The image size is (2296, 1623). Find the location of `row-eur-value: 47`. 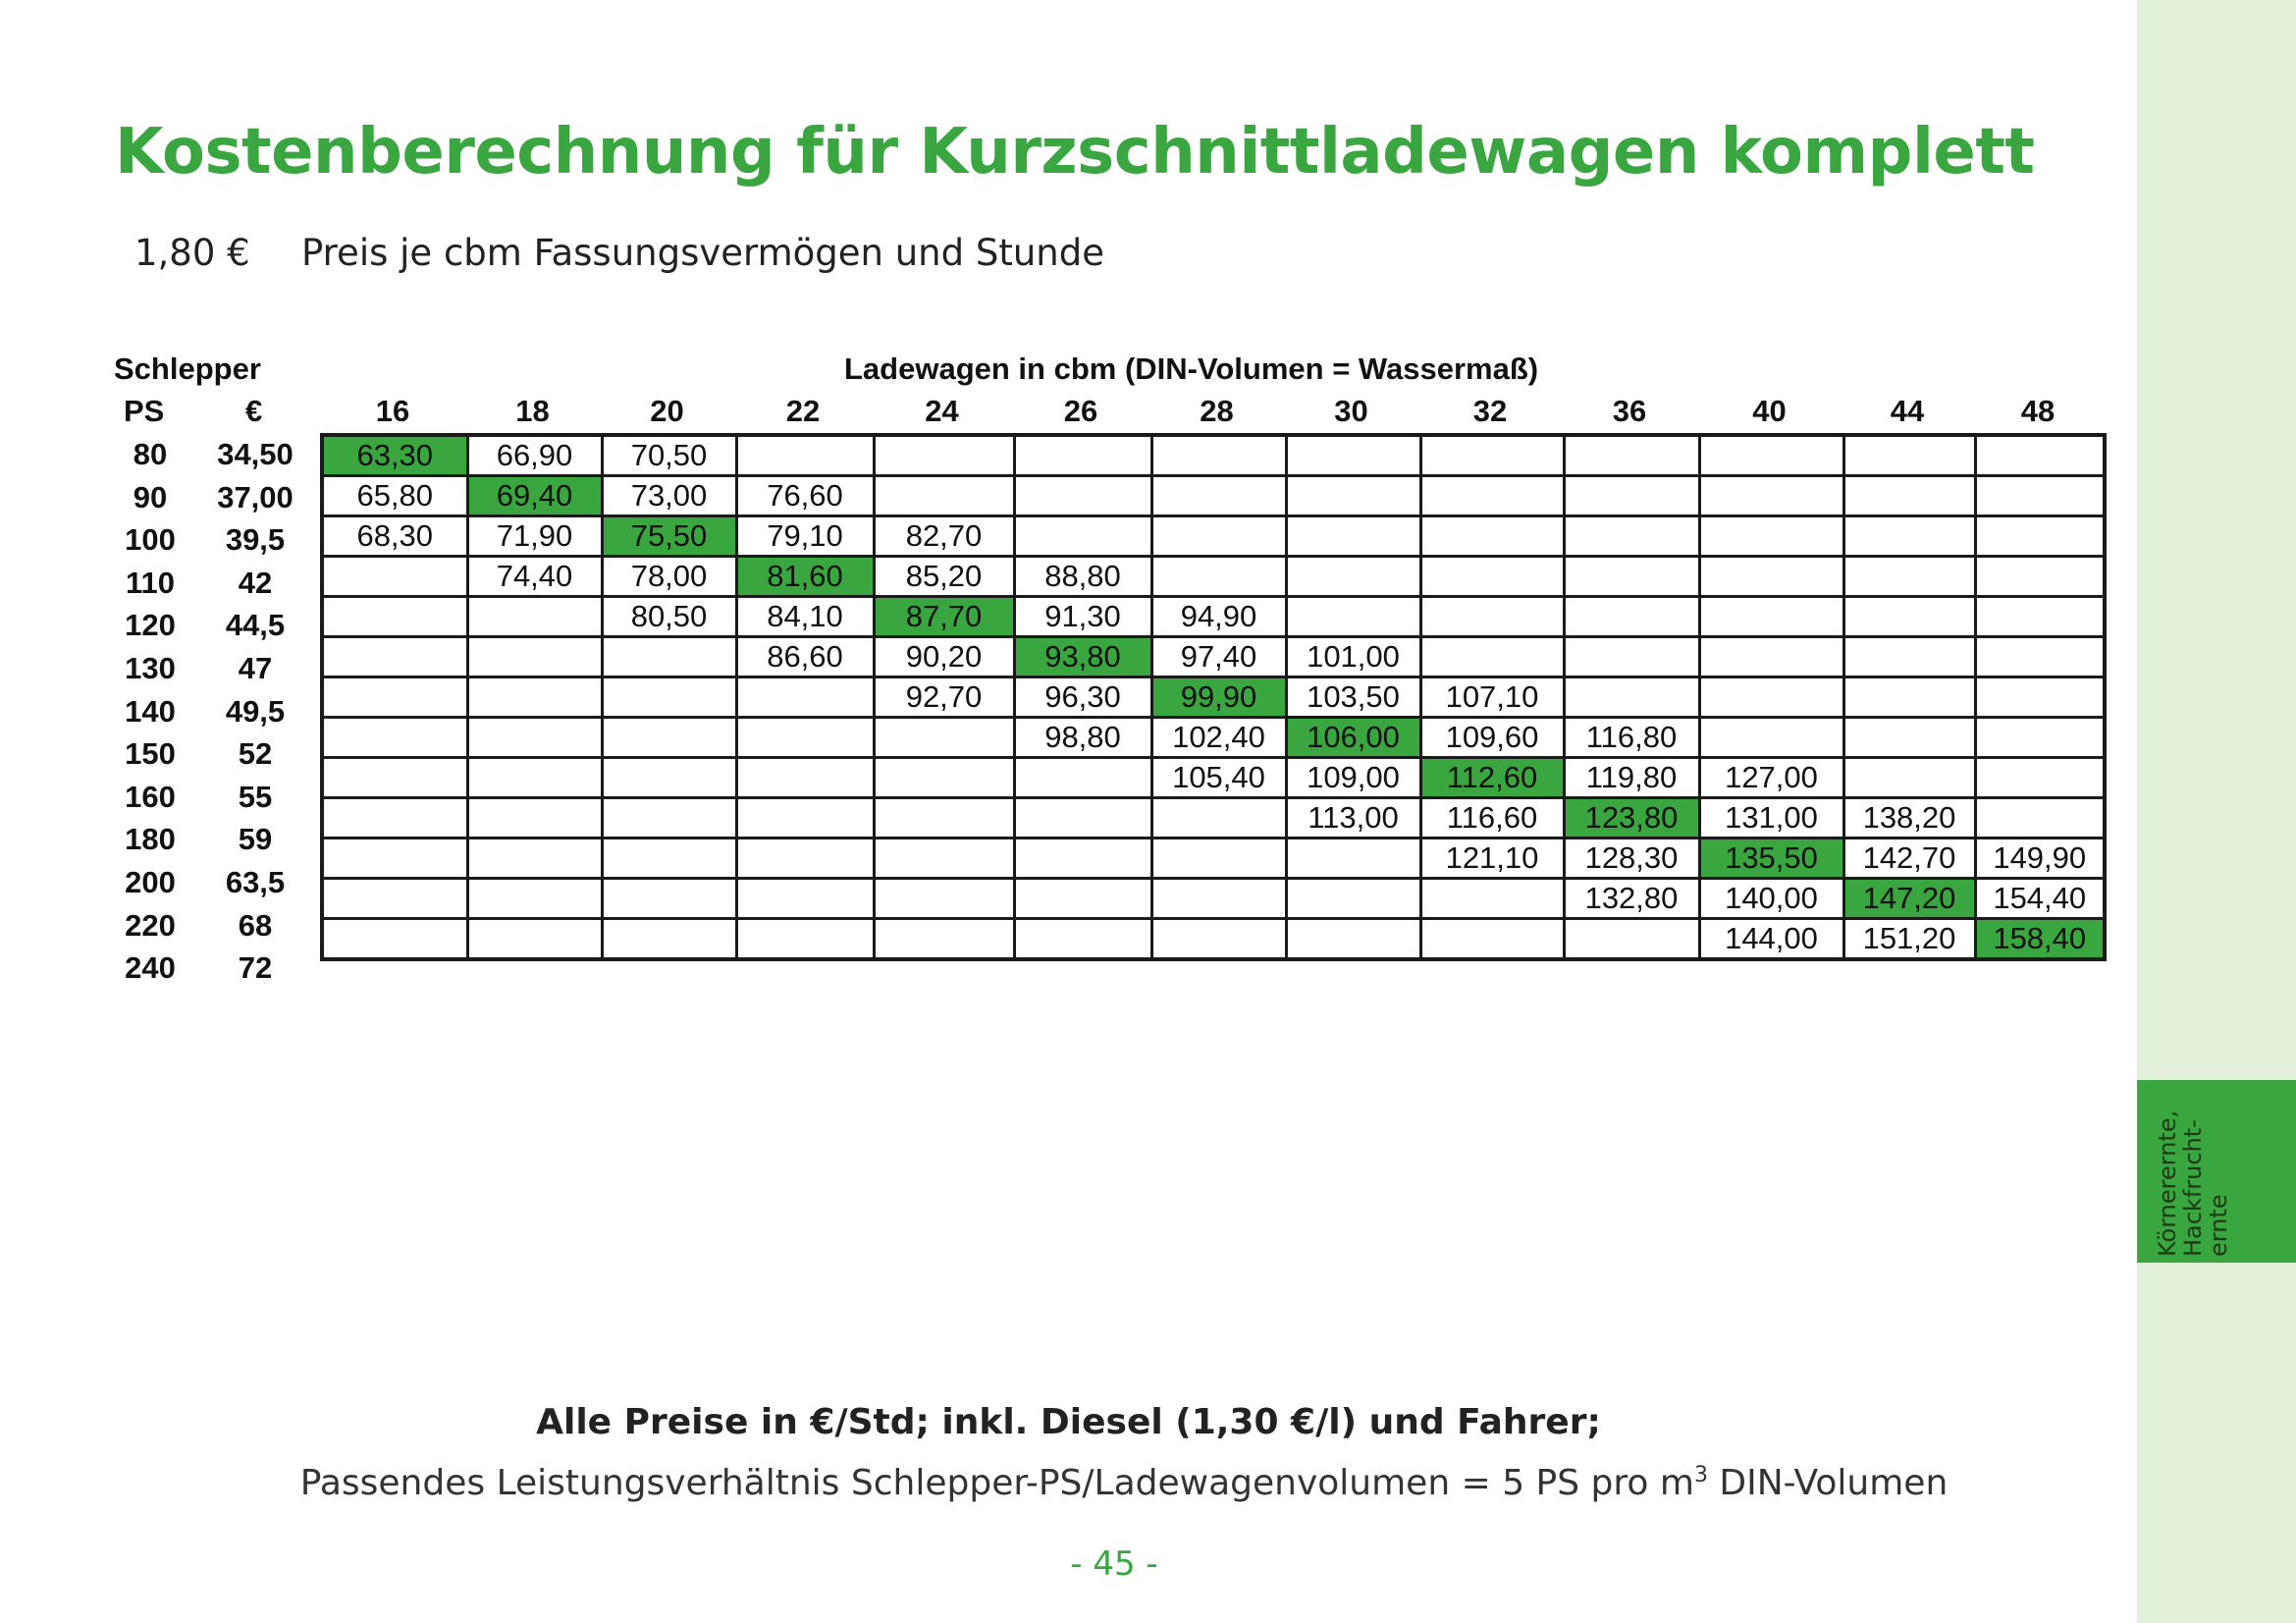

row-eur-value: 47 is located at coordinates (255, 668).